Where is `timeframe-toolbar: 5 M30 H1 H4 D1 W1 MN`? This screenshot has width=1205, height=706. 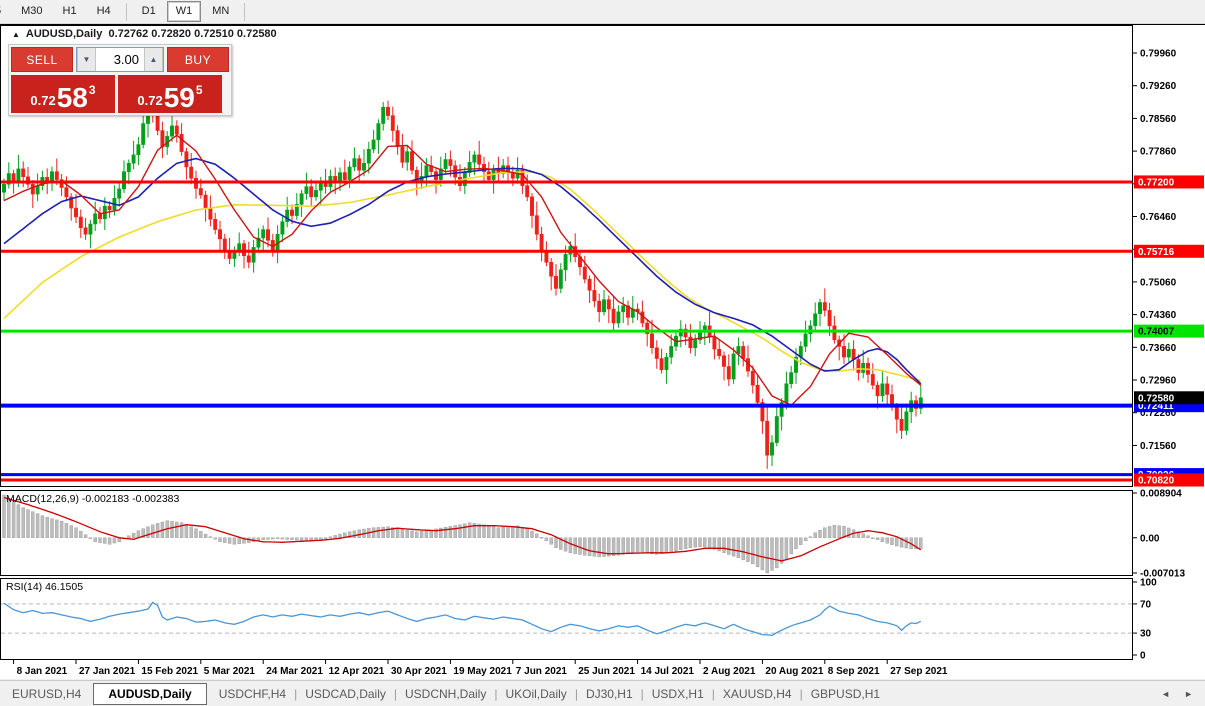
timeframe-toolbar: 5 M30 H1 H4 D1 W1 MN is located at coordinates (602, 12).